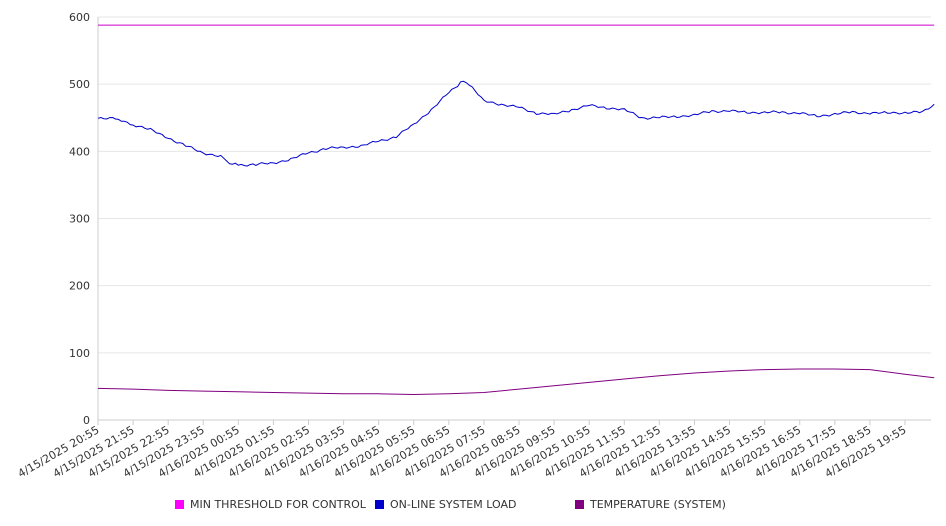 This screenshot has height=526, width=946. I want to click on y-tick-label: 100, so click(79, 353).